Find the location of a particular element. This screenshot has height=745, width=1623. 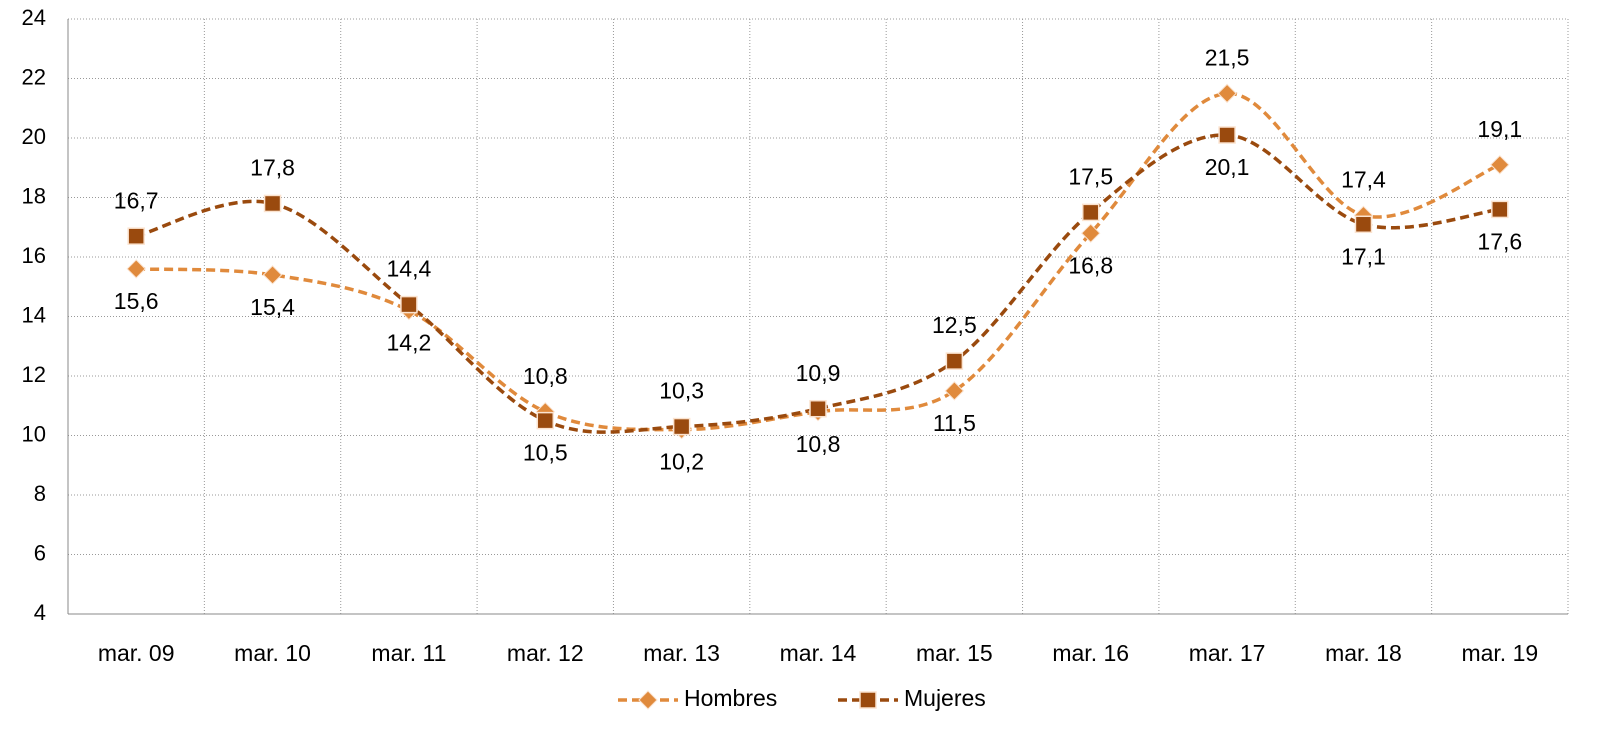

data-label: 15,6 is located at coordinates (136, 301).